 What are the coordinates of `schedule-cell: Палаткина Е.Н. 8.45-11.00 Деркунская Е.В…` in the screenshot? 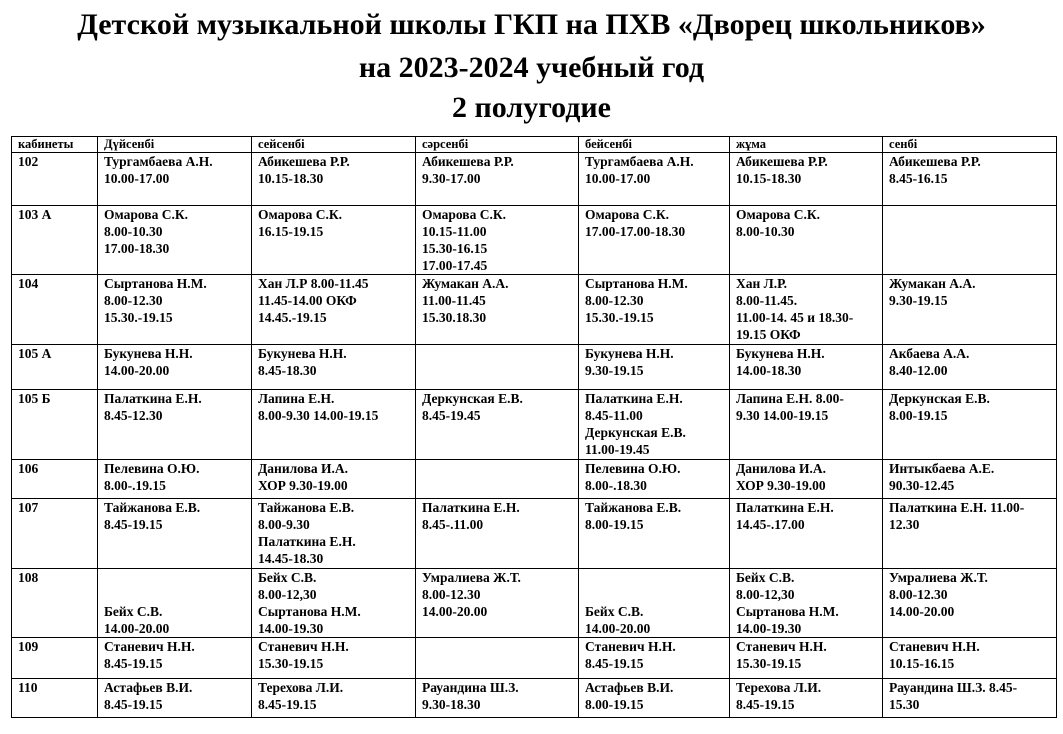 It's located at (654, 424).